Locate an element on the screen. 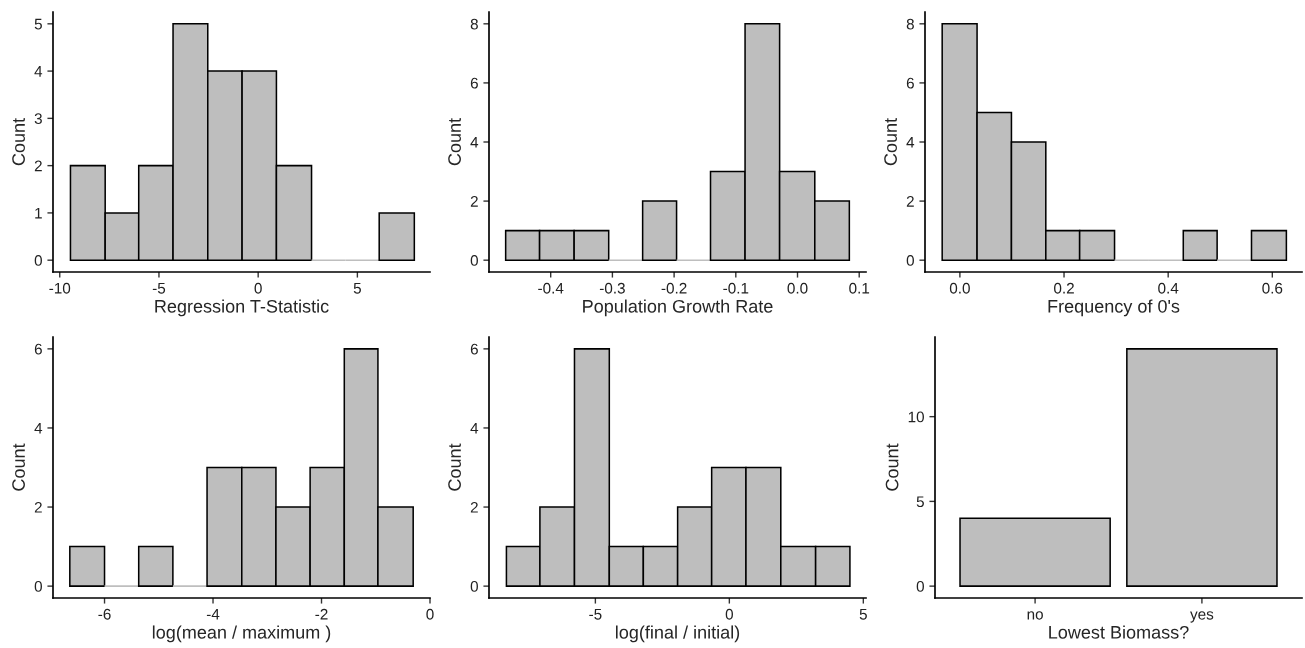 This screenshot has height=648, width=1305. x-tick-label: -6 is located at coordinates (104, 614).